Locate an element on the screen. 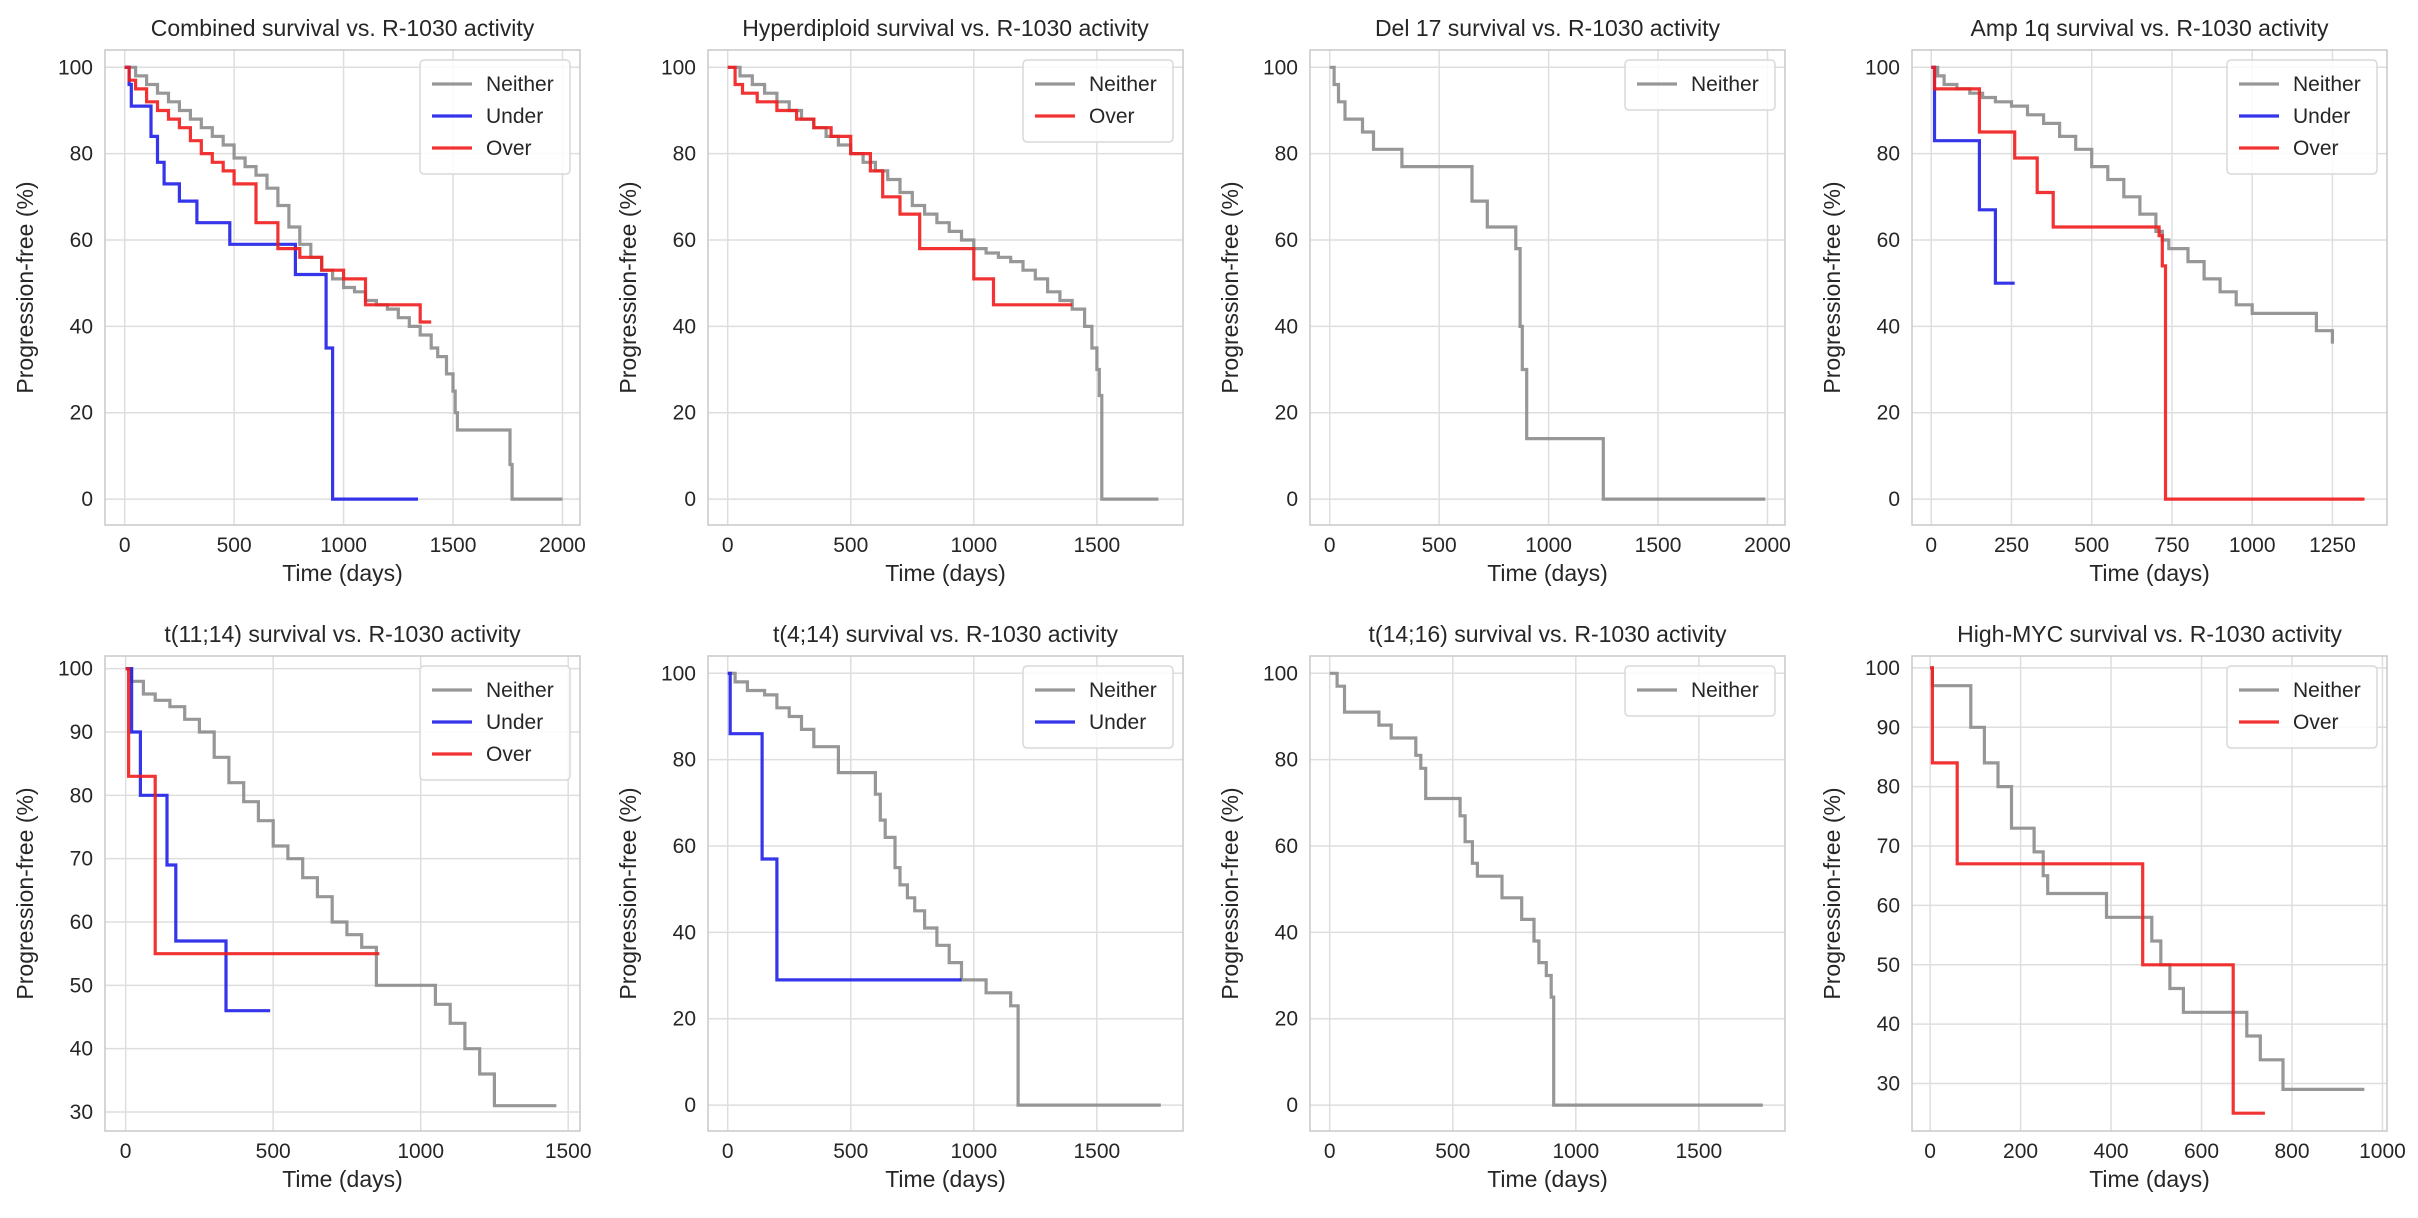 This screenshot has width=2418, height=1218. x-tick-label: 600 is located at coordinates (2201, 1151).